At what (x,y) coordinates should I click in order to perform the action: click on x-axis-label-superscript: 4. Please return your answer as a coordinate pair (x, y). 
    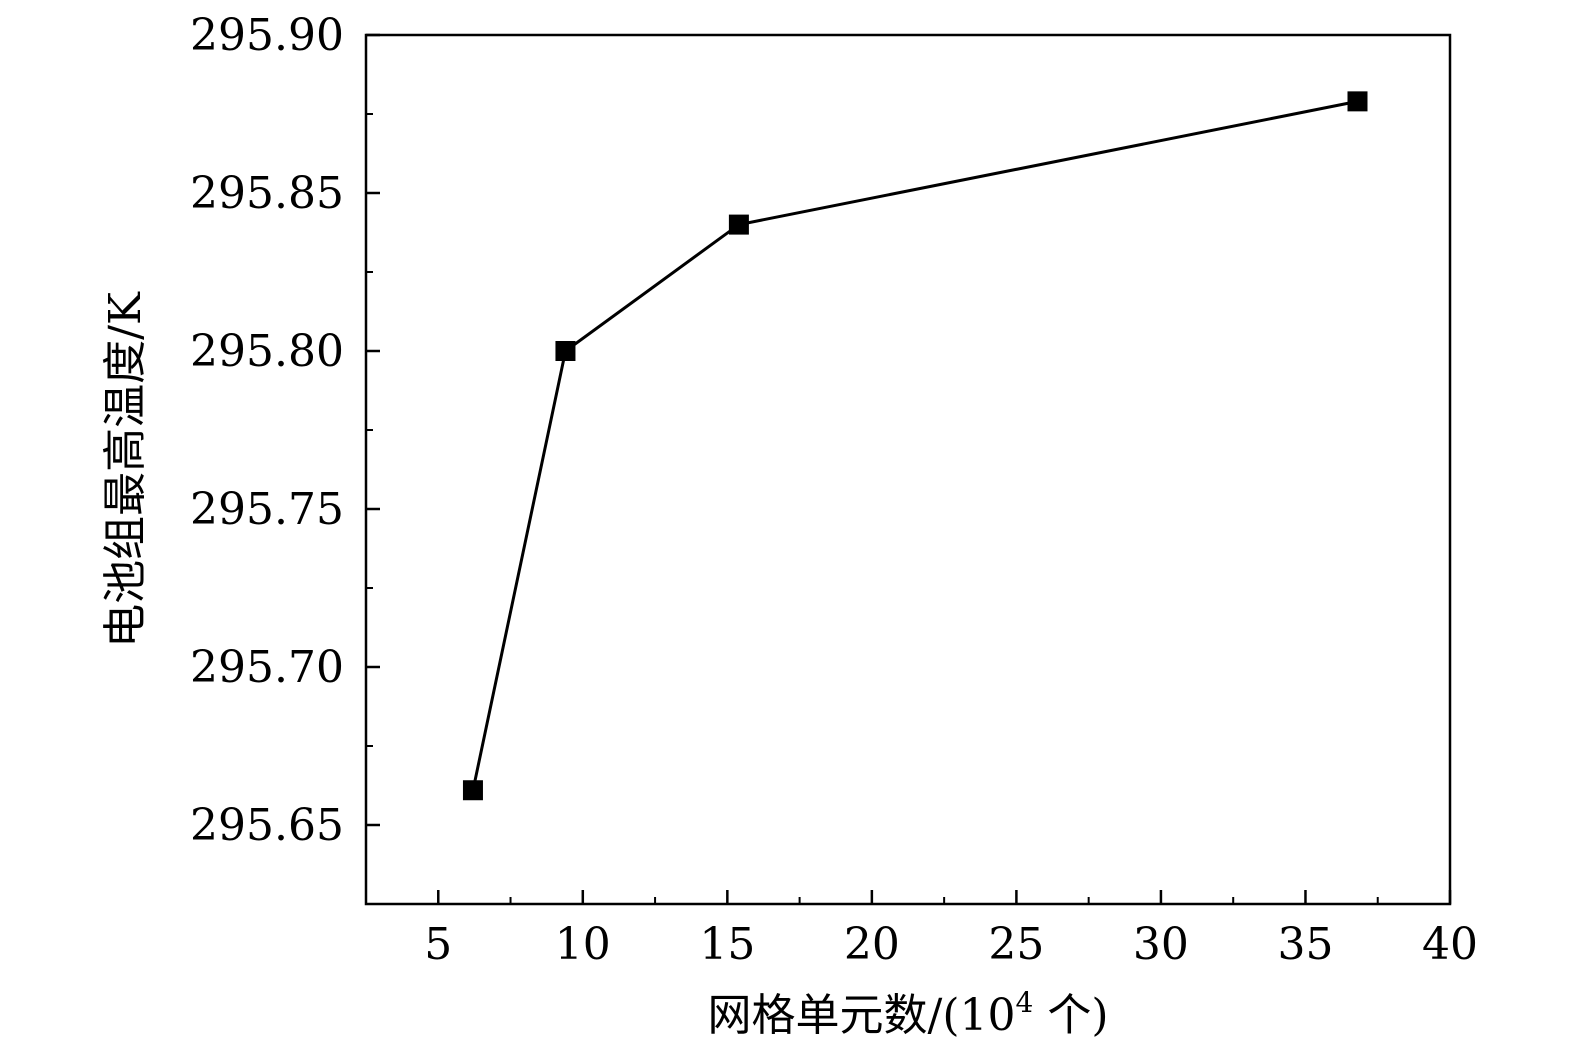
    Looking at the image, I should click on (1025, 1002).